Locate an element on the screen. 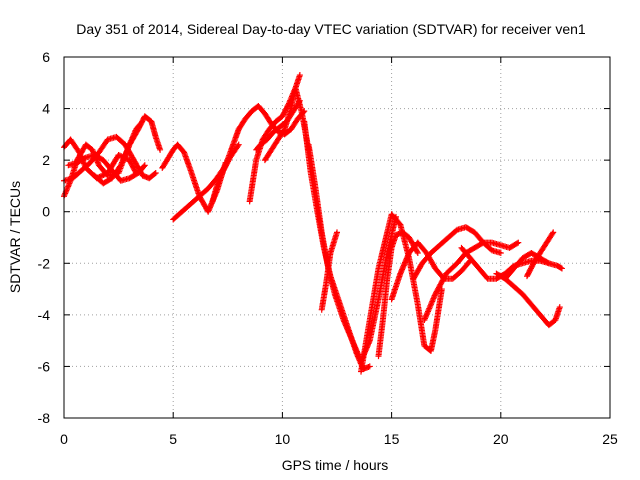  x-tick-label: 0 is located at coordinates (64, 439).